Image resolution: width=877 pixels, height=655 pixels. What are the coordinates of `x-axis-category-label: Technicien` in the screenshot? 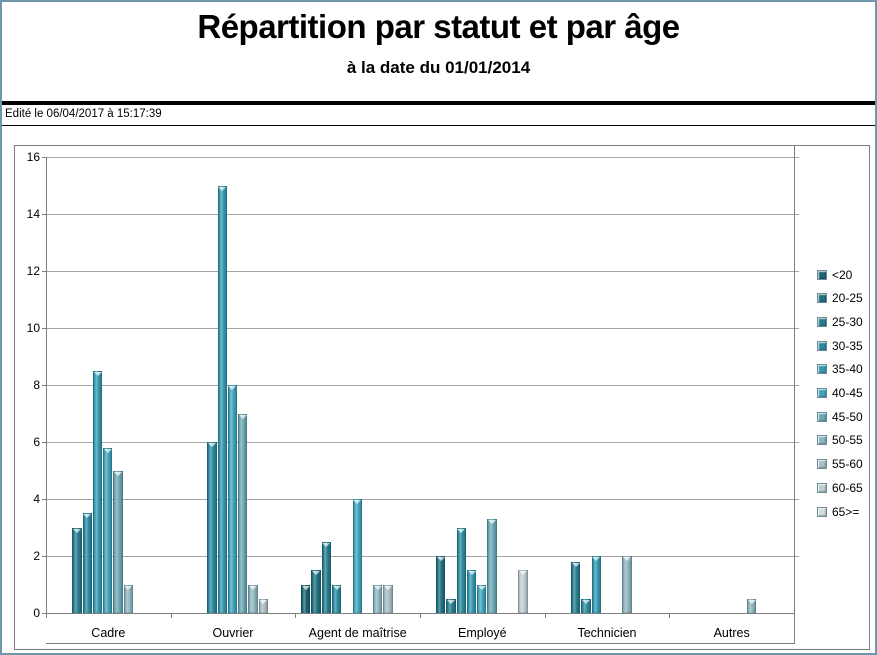 It's located at (607, 633).